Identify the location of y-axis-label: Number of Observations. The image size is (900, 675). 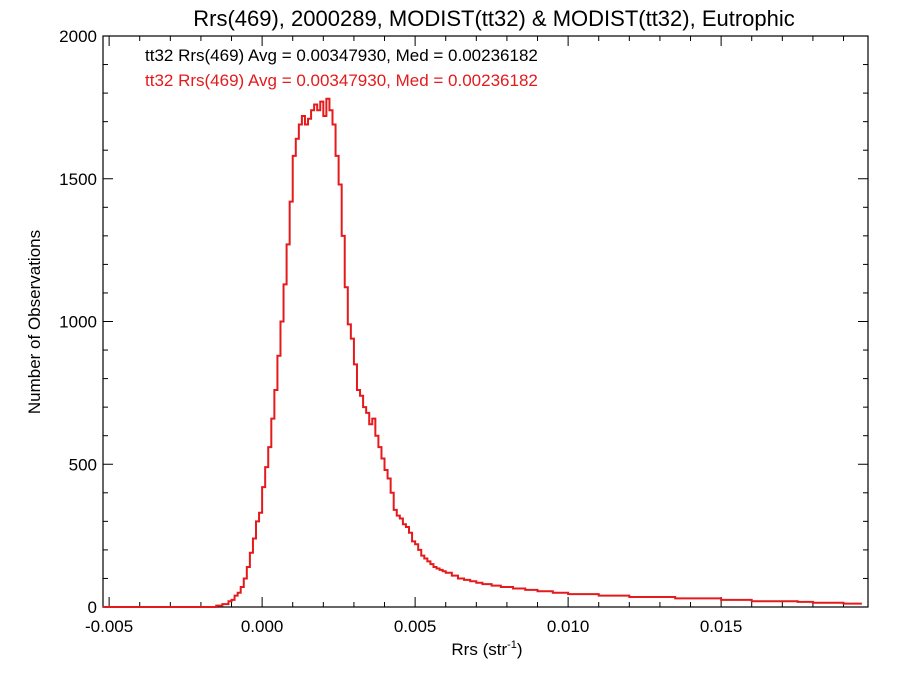
(34, 322).